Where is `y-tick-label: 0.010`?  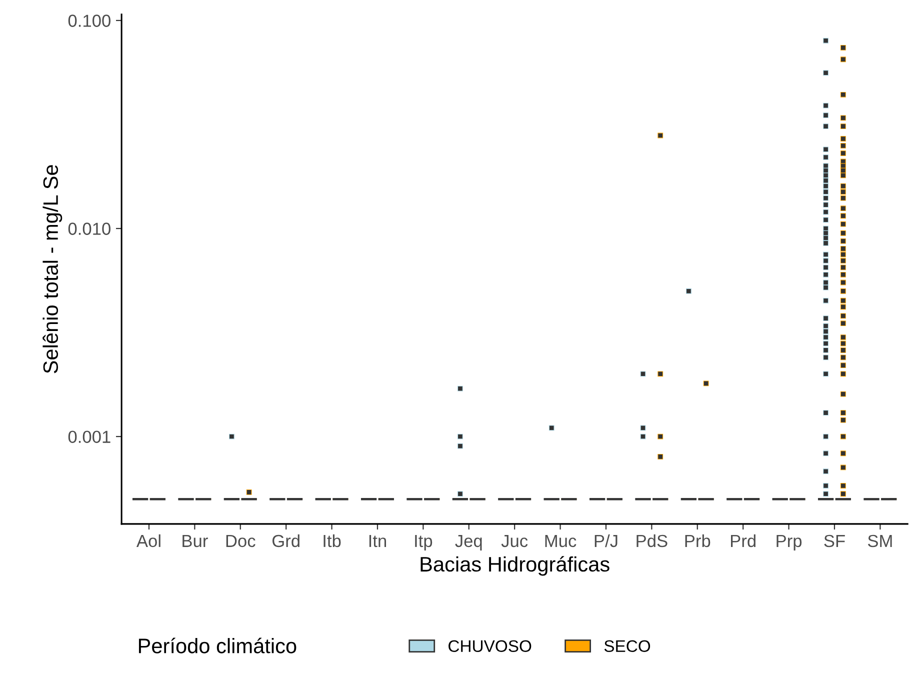
y-tick-label: 0.010 is located at coordinates (89, 228).